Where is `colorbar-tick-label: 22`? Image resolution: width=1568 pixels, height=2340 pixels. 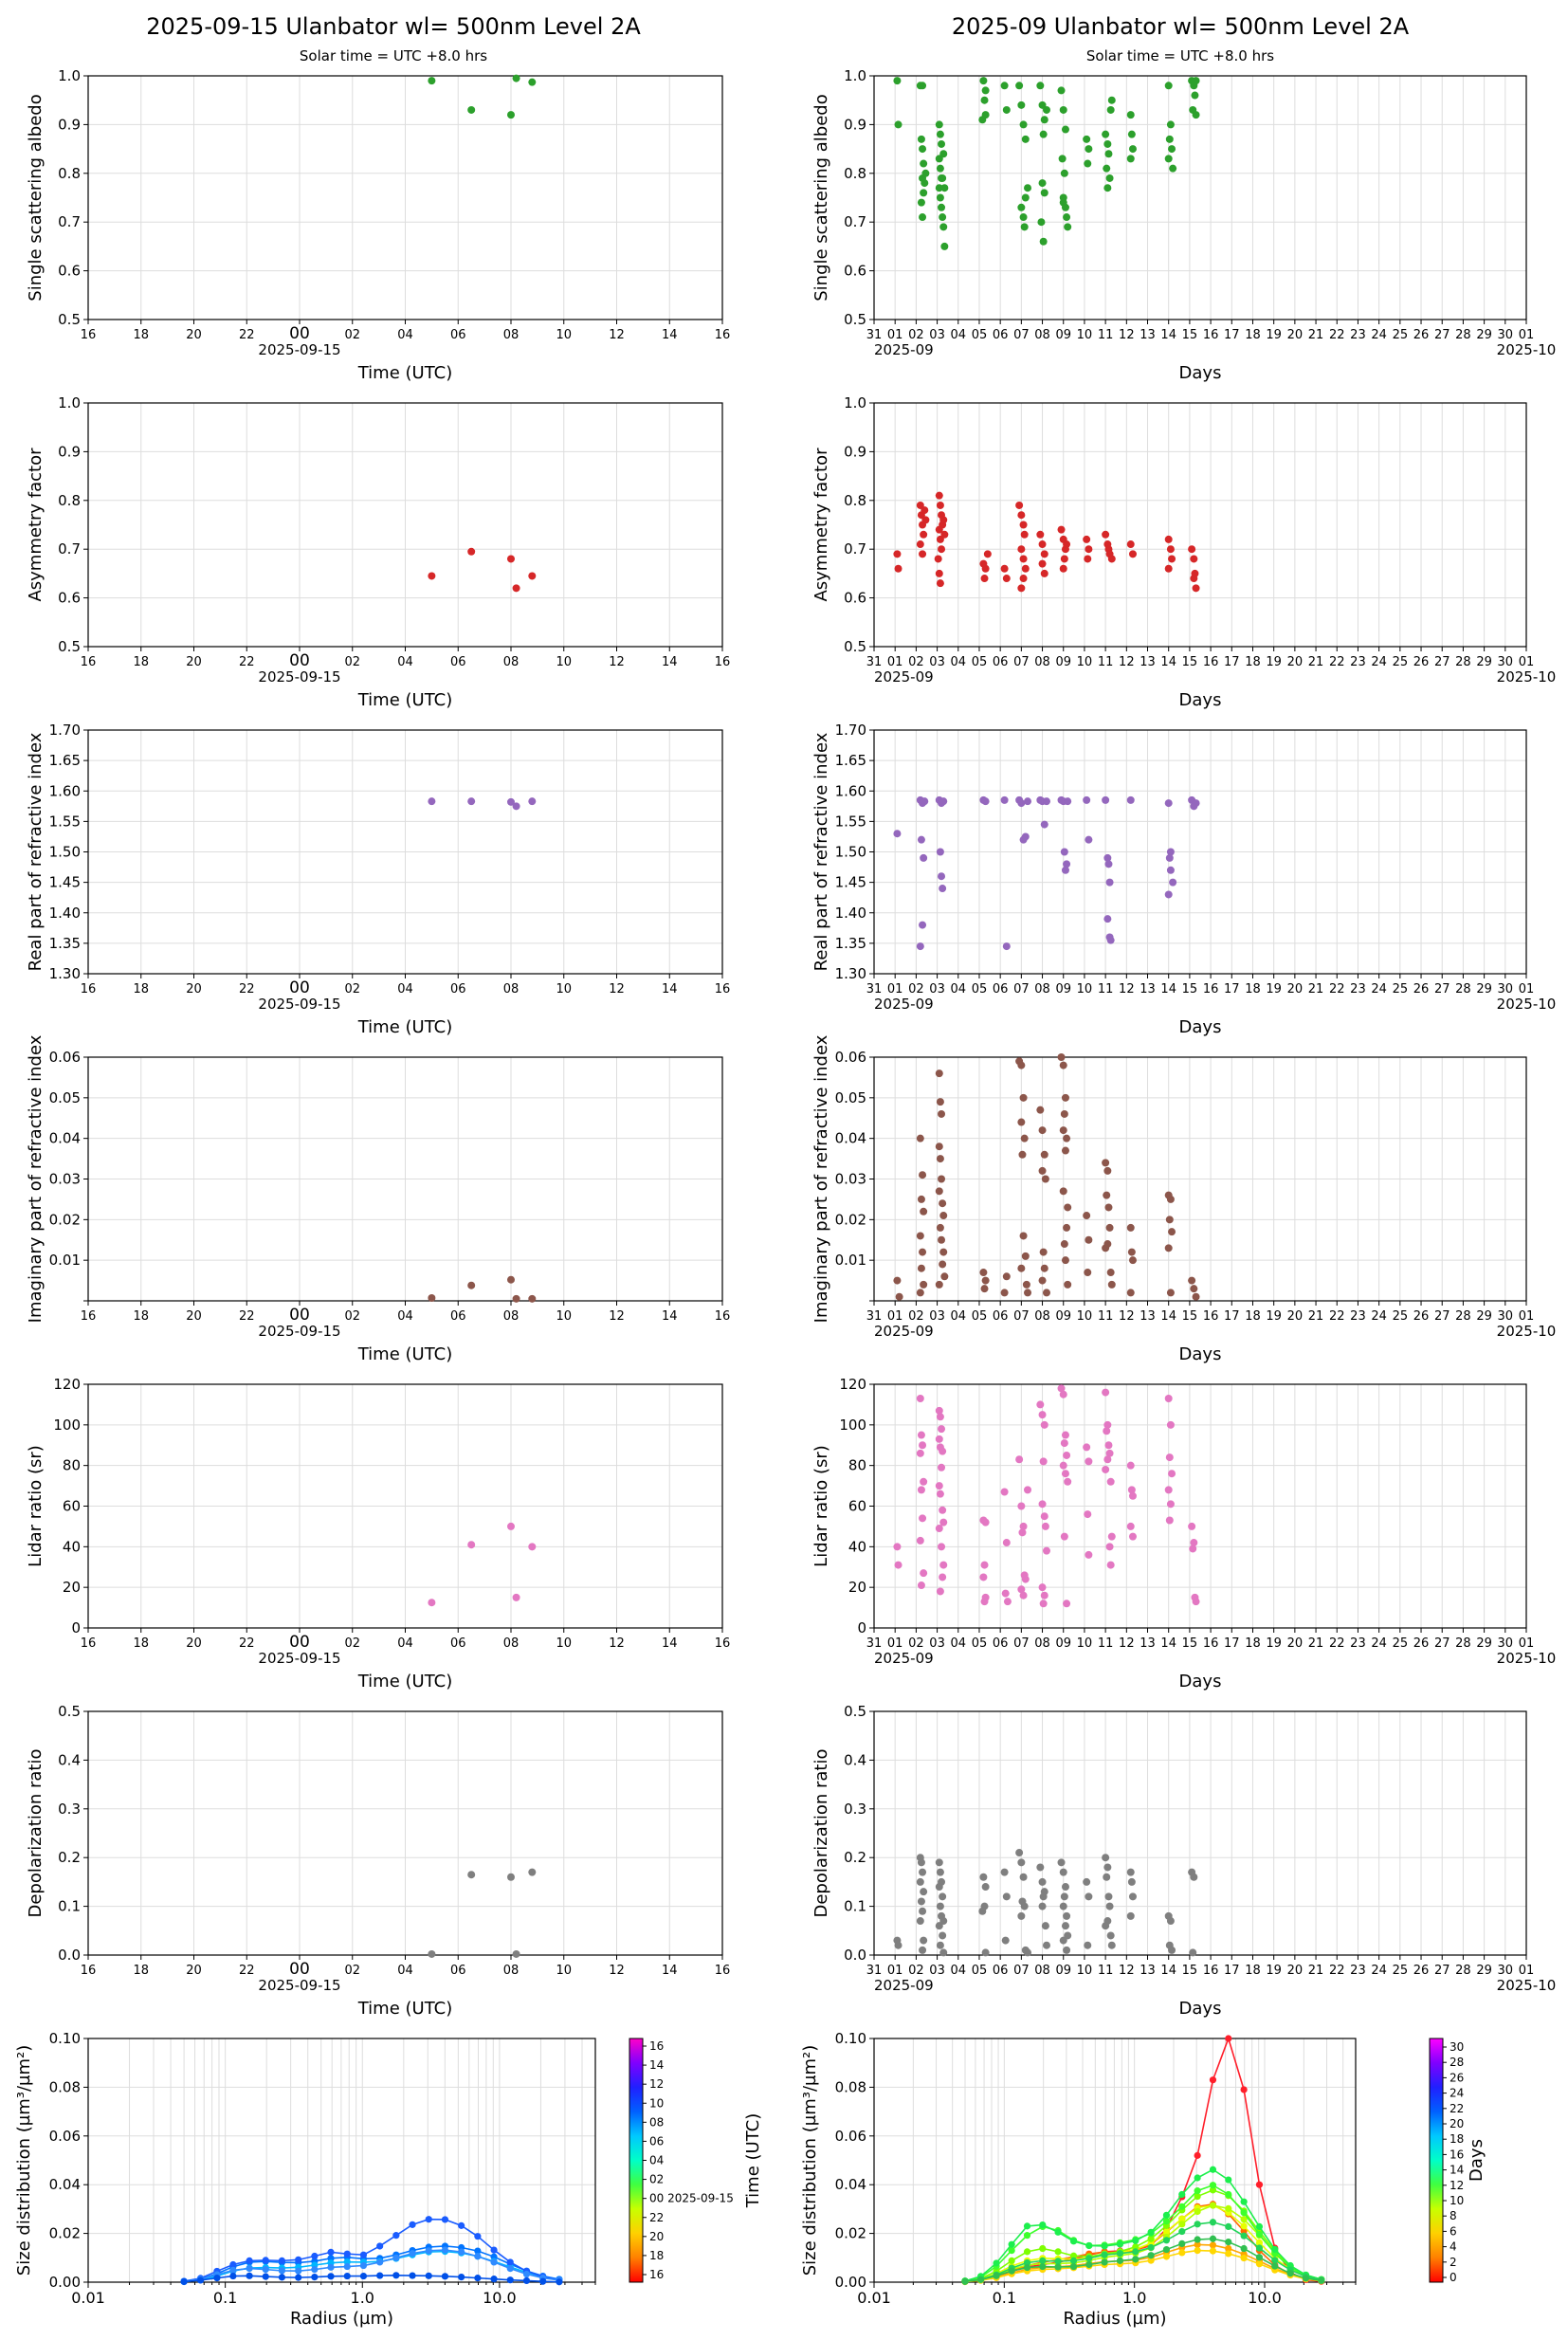 colorbar-tick-label: 22 is located at coordinates (1456, 2108).